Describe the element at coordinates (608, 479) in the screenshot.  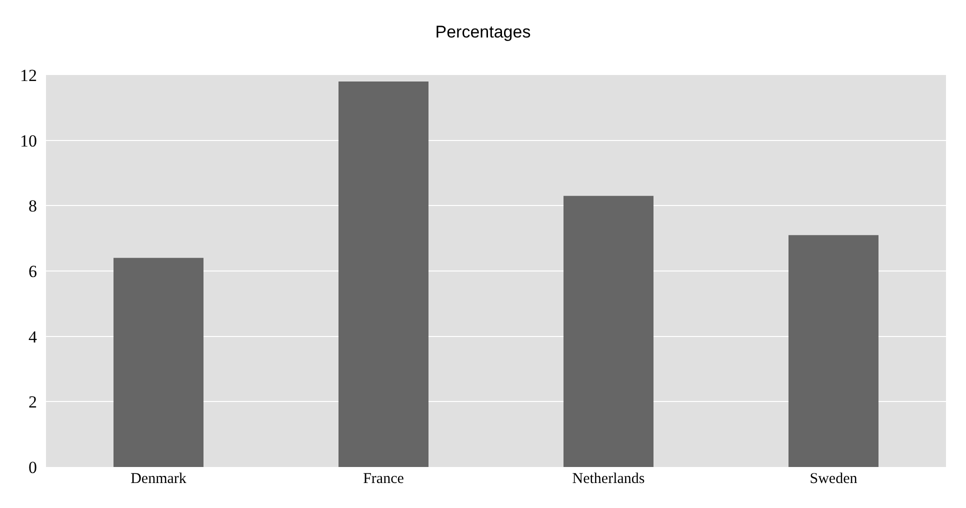
I see `x-tick-label: Netherlands` at that location.